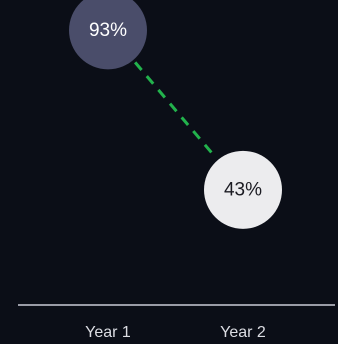 Image resolution: width=338 pixels, height=344 pixels. What do you see at coordinates (108, 332) in the screenshot?
I see `x-tick-label-1: Year 1` at bounding box center [108, 332].